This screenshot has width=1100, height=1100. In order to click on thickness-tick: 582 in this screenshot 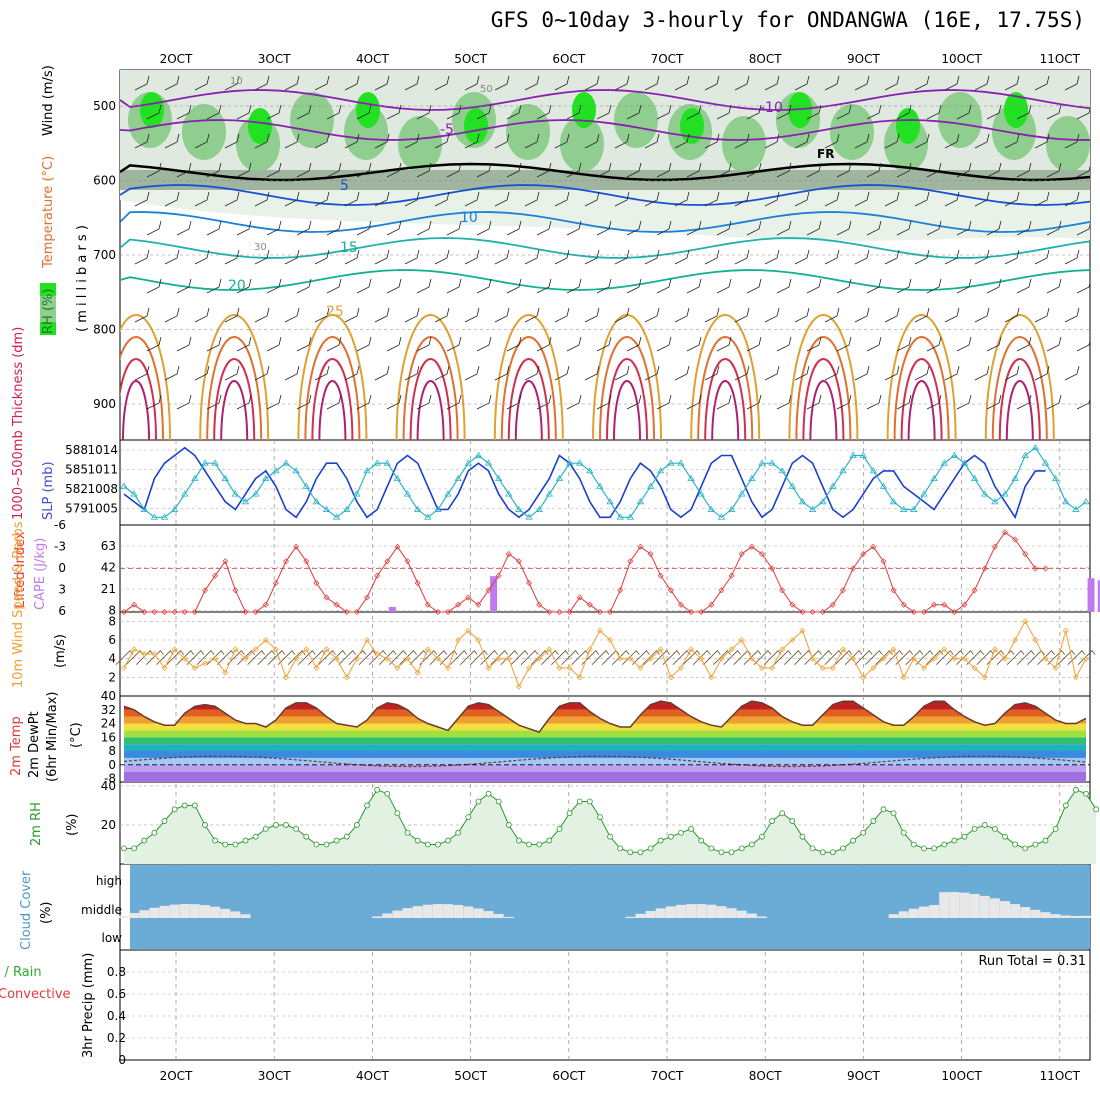, I will do `click(76, 489)`.